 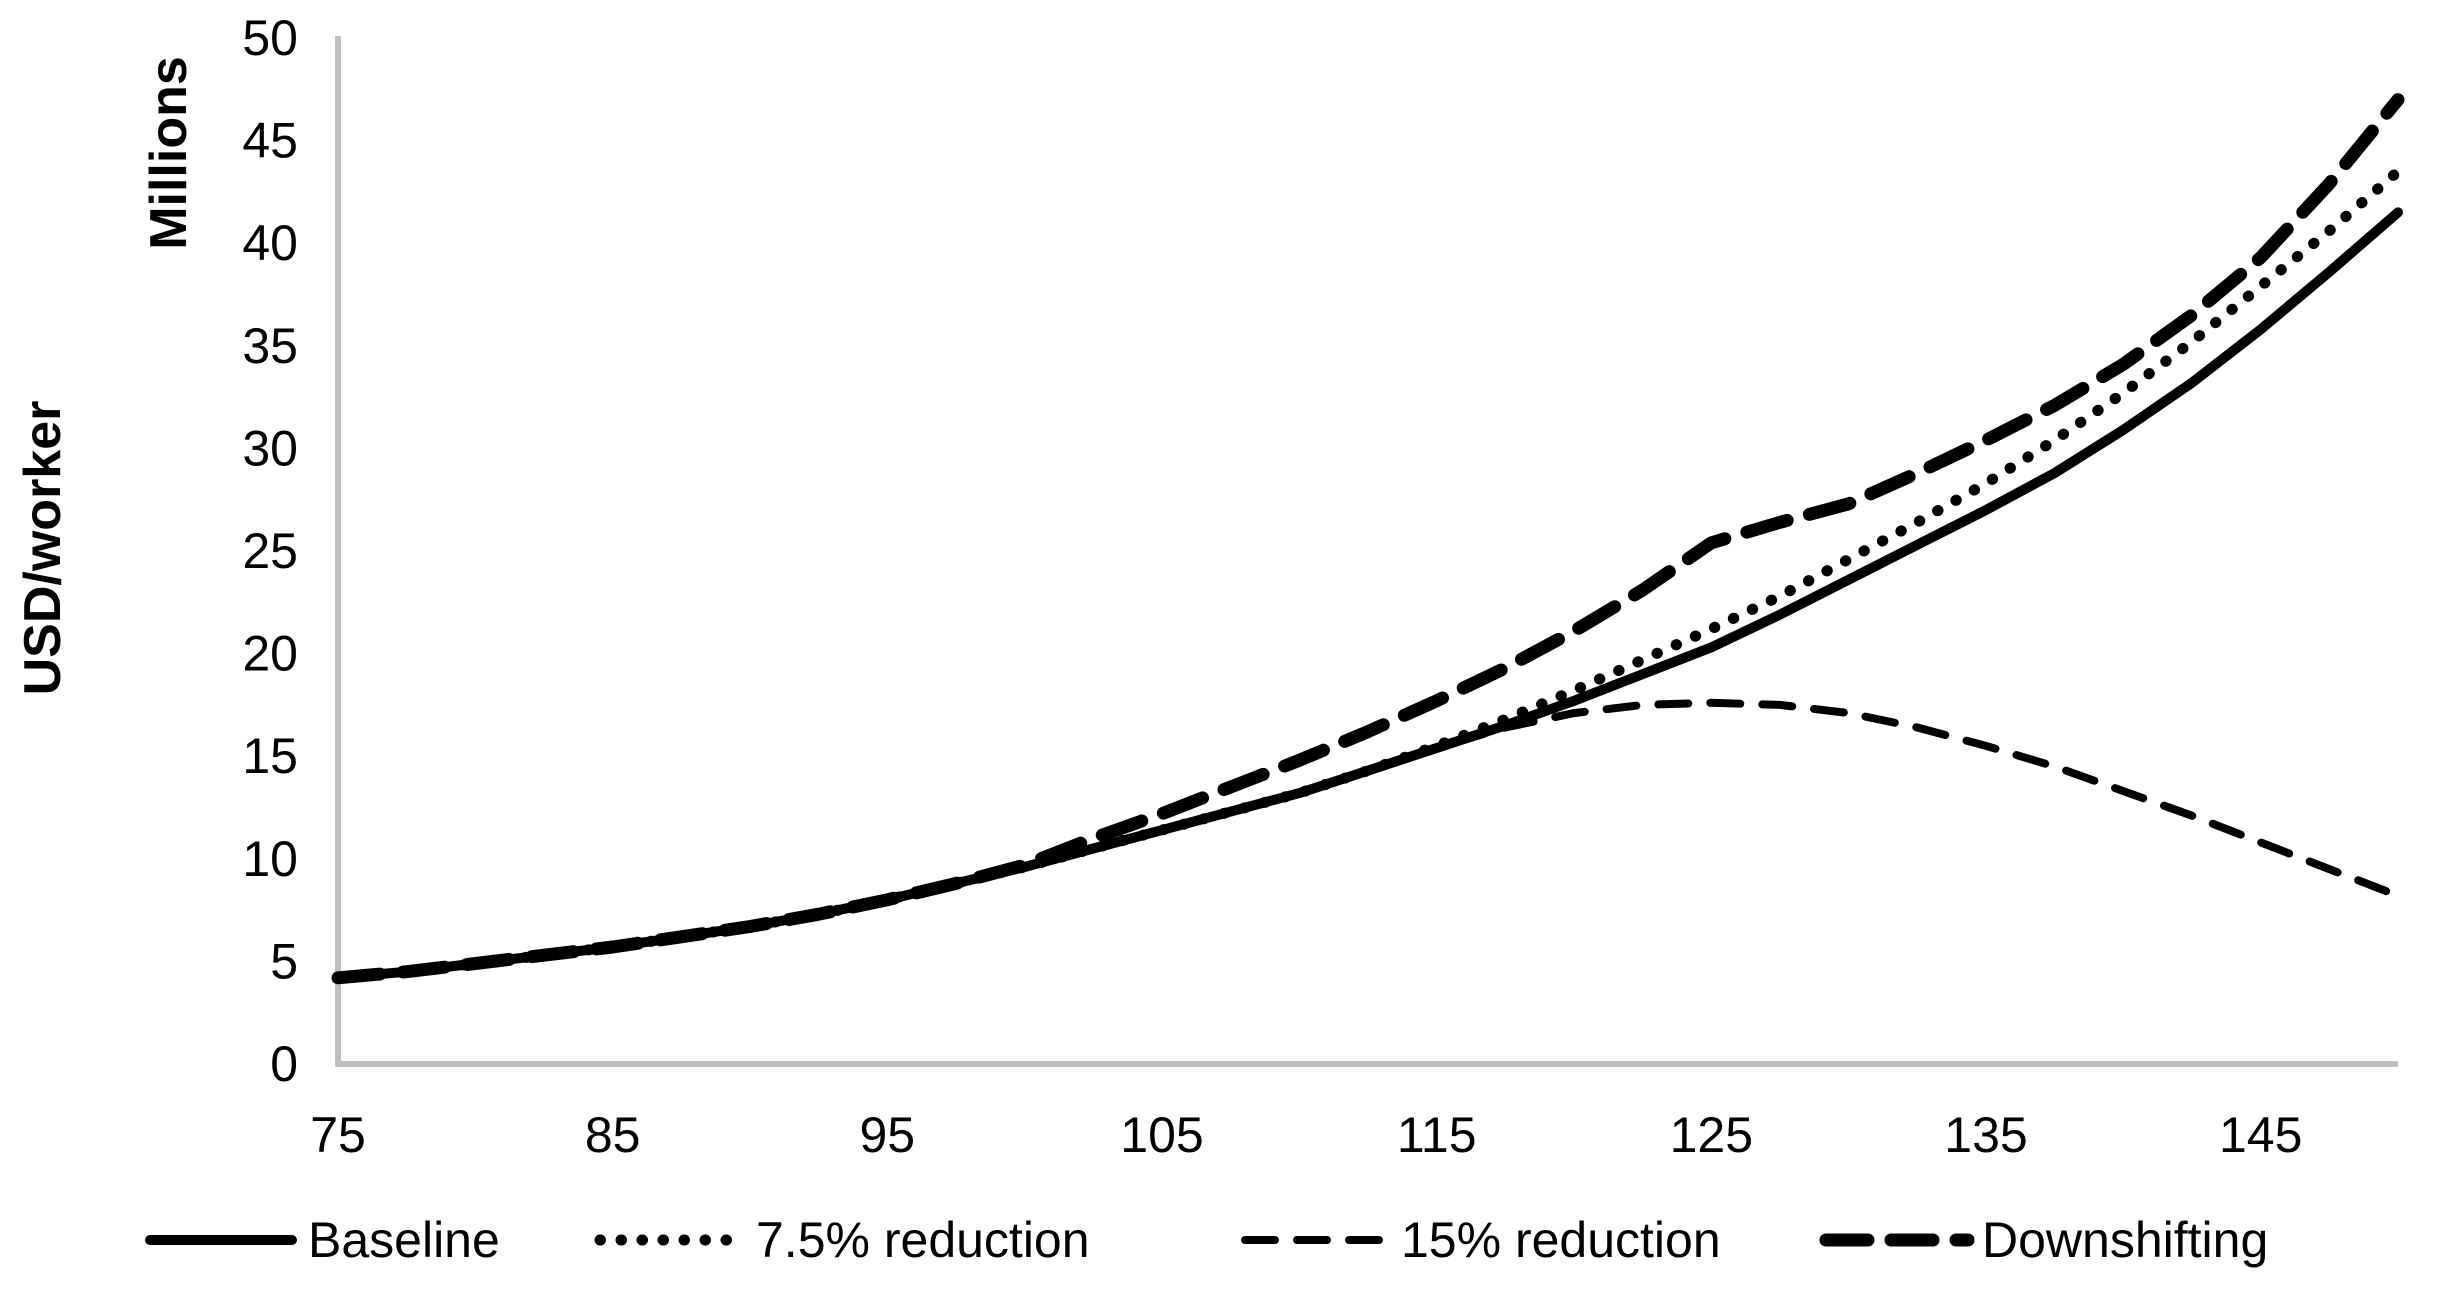 I want to click on y-tick-label: 5, so click(x=284, y=961).